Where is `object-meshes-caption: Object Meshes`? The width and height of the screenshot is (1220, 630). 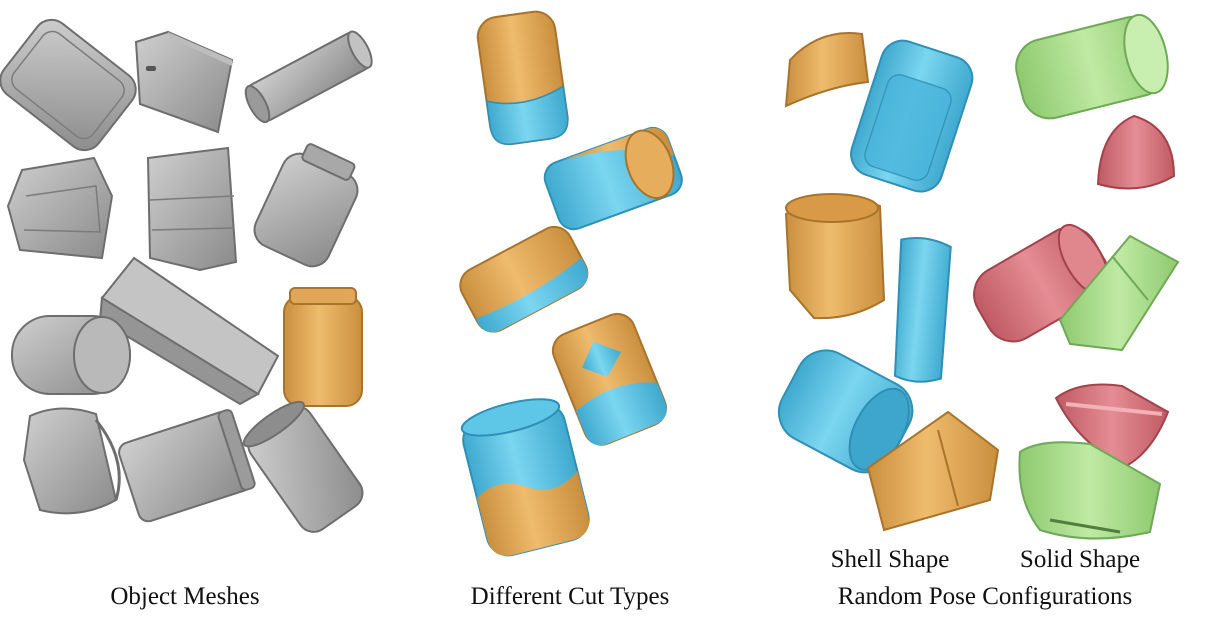 object-meshes-caption: Object Meshes is located at coordinates (185, 596).